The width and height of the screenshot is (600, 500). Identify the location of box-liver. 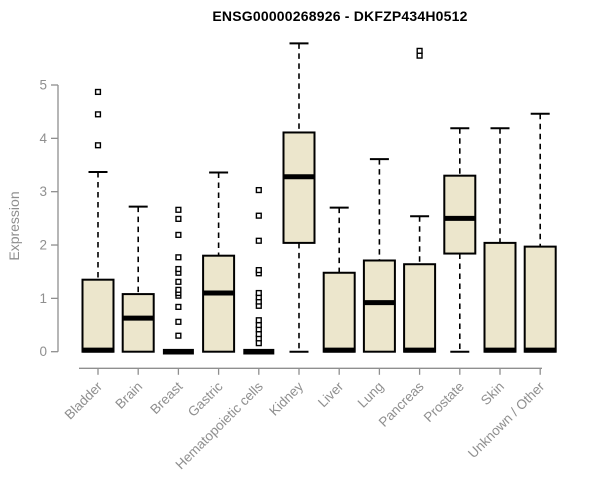
(339, 312).